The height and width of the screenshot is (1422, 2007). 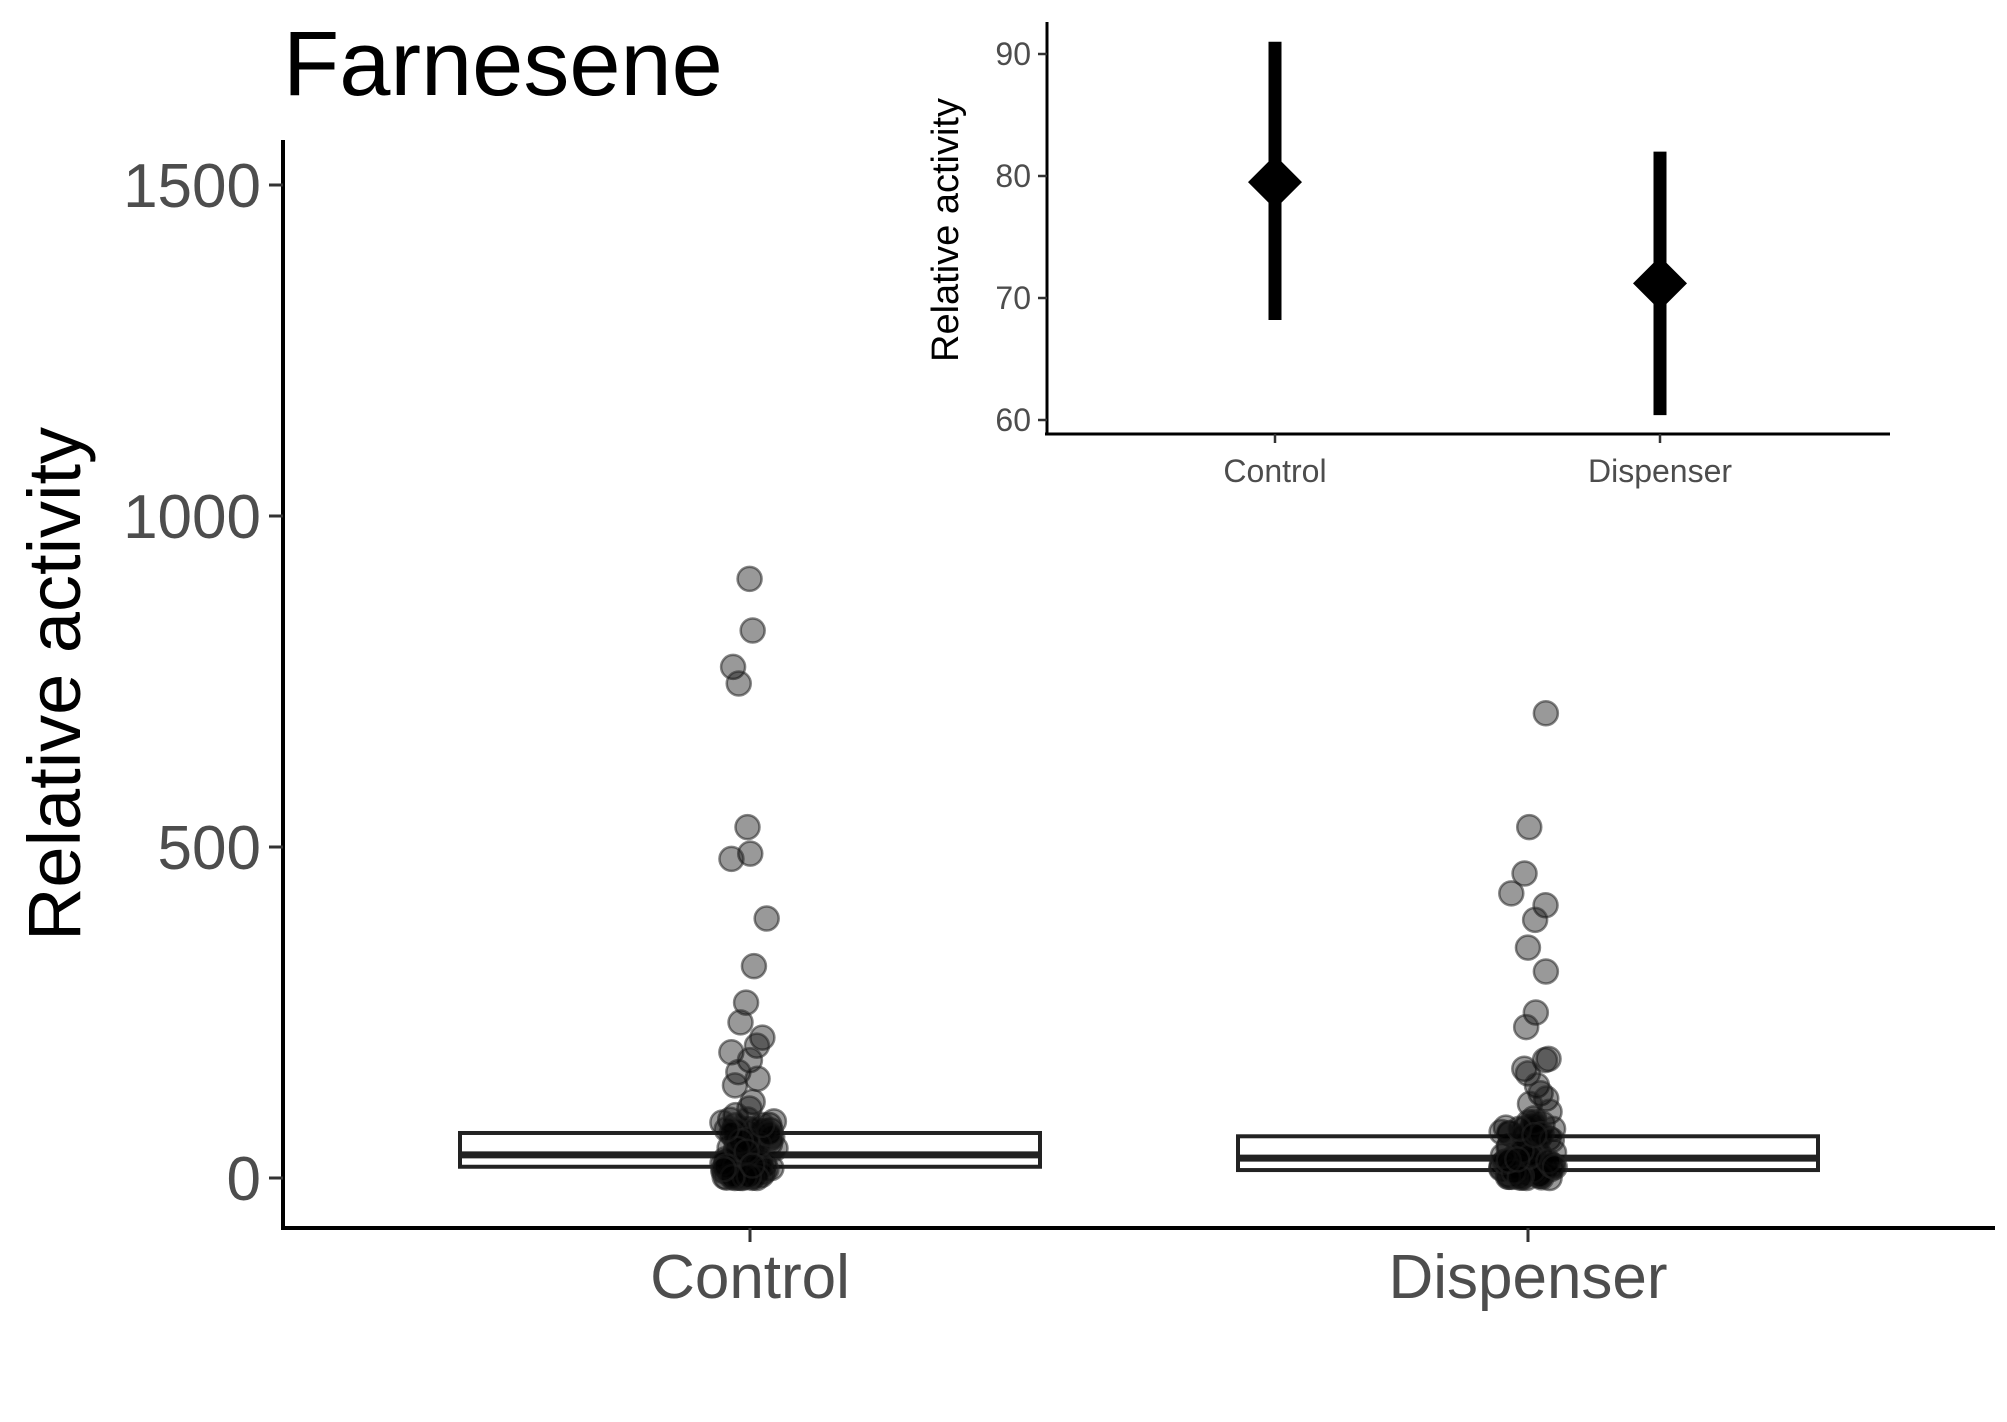 What do you see at coordinates (503, 64) in the screenshot?
I see `chart-title: Farnesene` at bounding box center [503, 64].